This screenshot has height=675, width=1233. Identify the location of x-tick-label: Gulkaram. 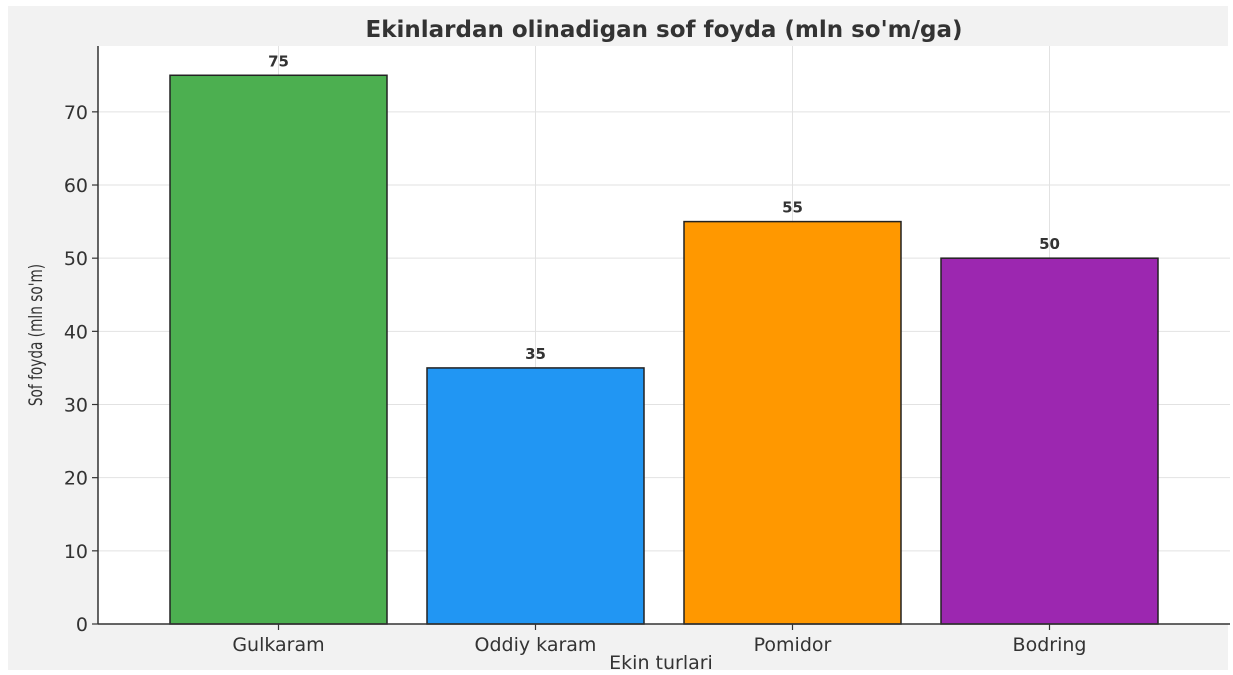
(278, 645).